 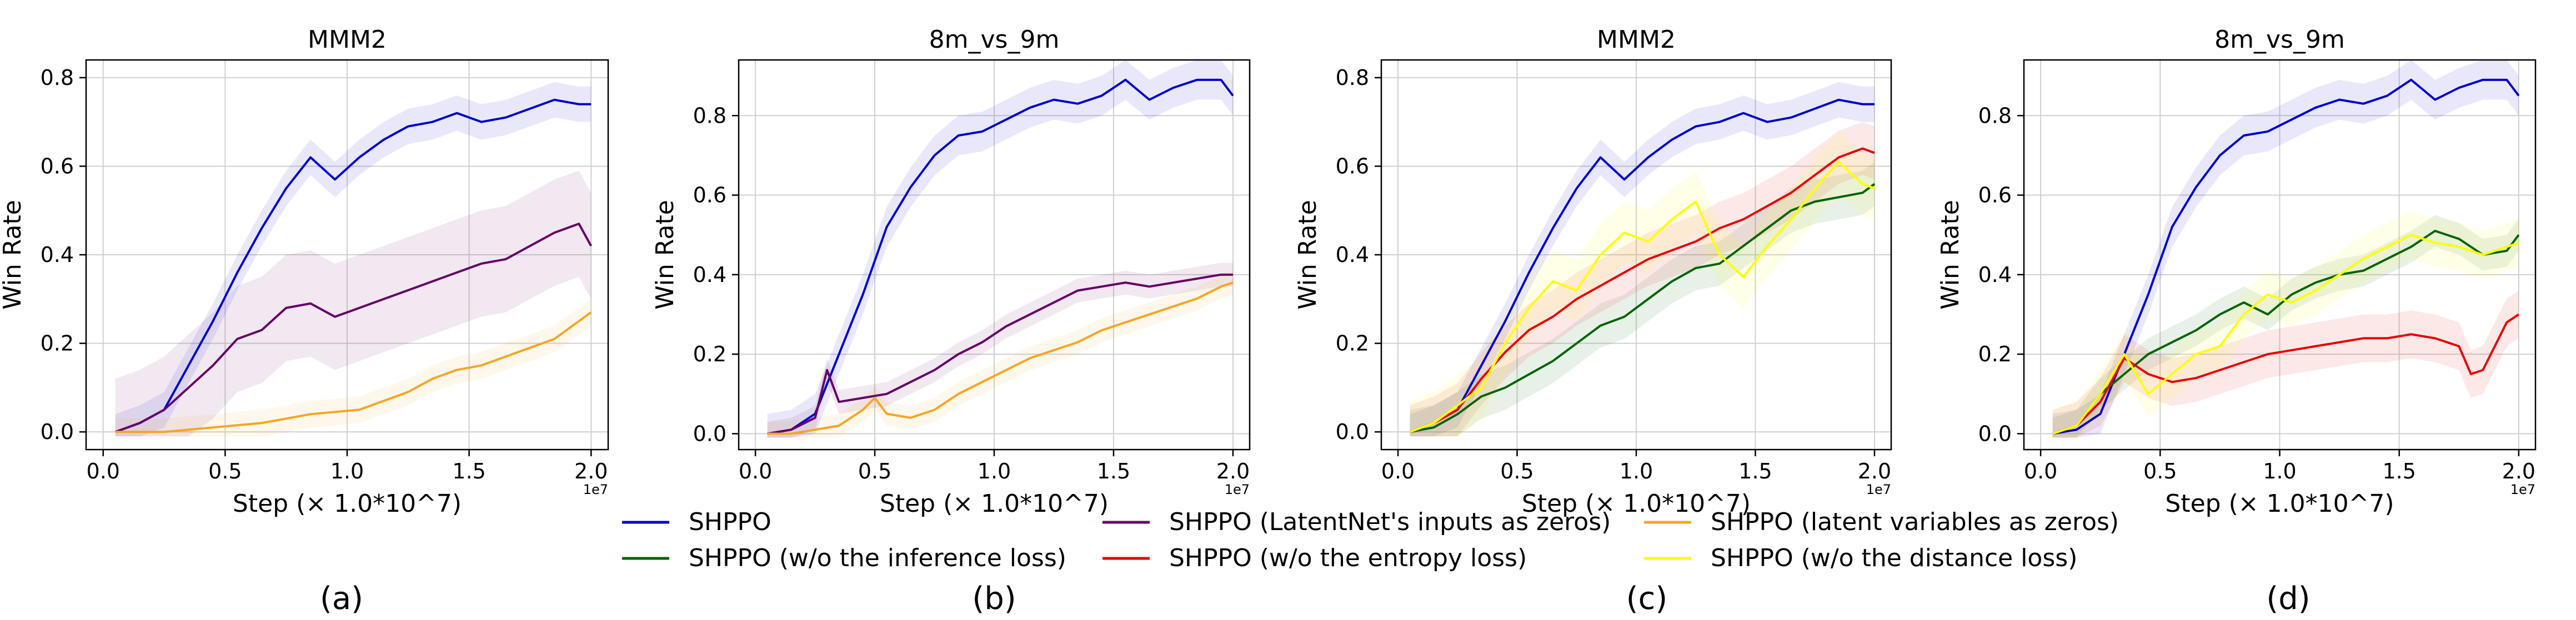 I want to click on panel-caption: (c), so click(x=1647, y=599).